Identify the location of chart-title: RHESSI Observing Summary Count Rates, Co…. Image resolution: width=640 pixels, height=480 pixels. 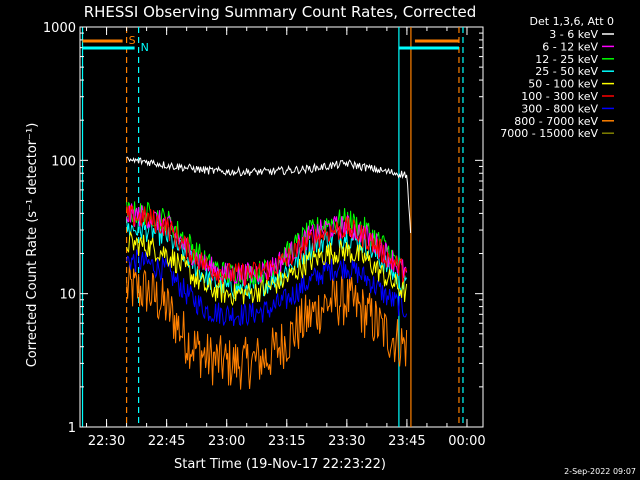
(280, 12).